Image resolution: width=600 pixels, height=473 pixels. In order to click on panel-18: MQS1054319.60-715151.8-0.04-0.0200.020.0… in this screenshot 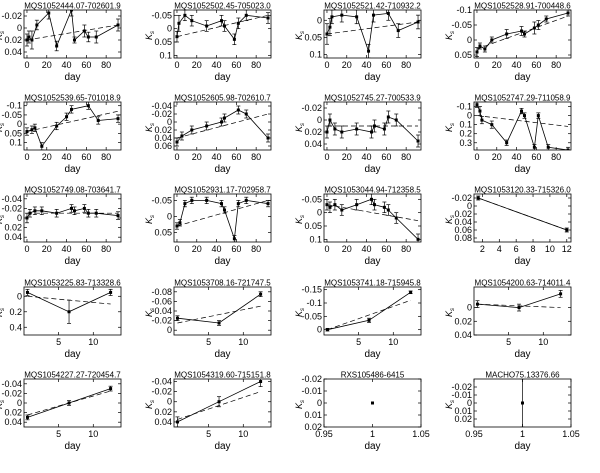, I will do `click(208, 411)`.